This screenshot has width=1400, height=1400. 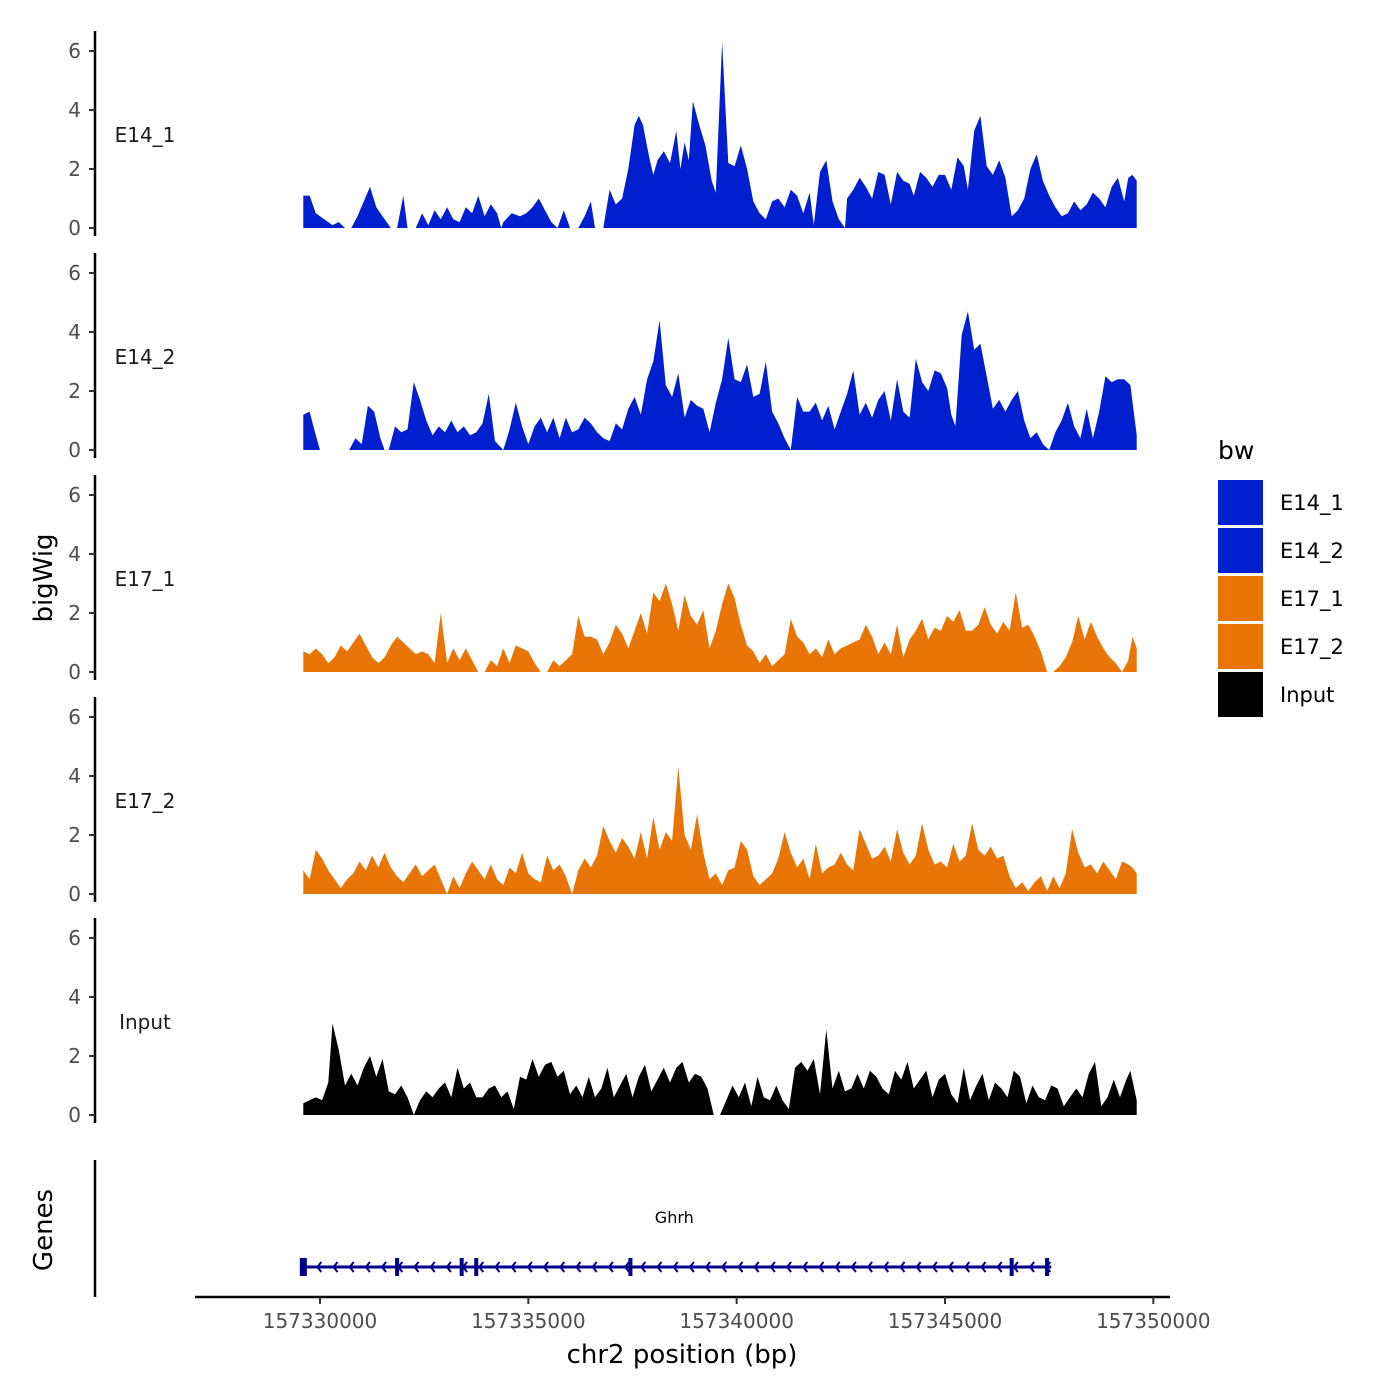 What do you see at coordinates (145, 357) in the screenshot?
I see `track-label: E14_2` at bounding box center [145, 357].